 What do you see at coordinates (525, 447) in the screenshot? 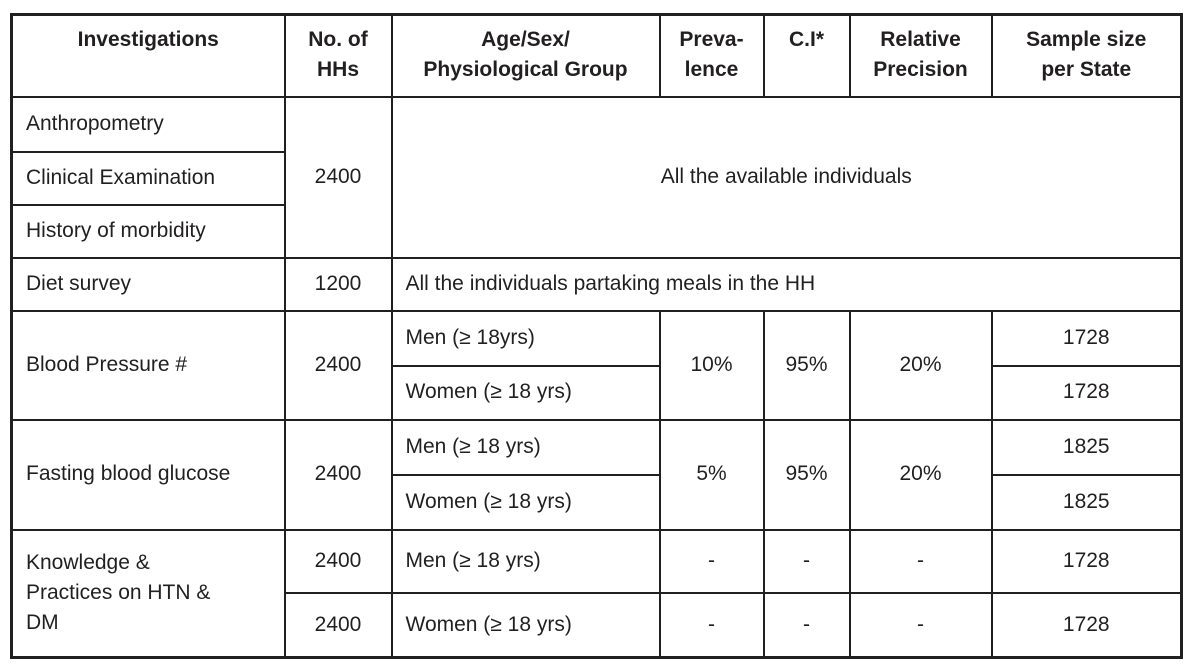
I see `cell-group-fbg-men: Men (≥ 18 yrs)` at bounding box center [525, 447].